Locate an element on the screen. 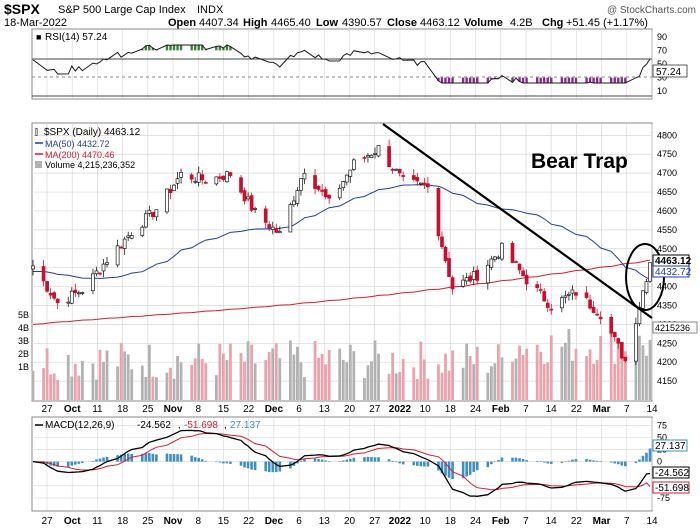  x-tick-label: 7 is located at coordinates (627, 409).